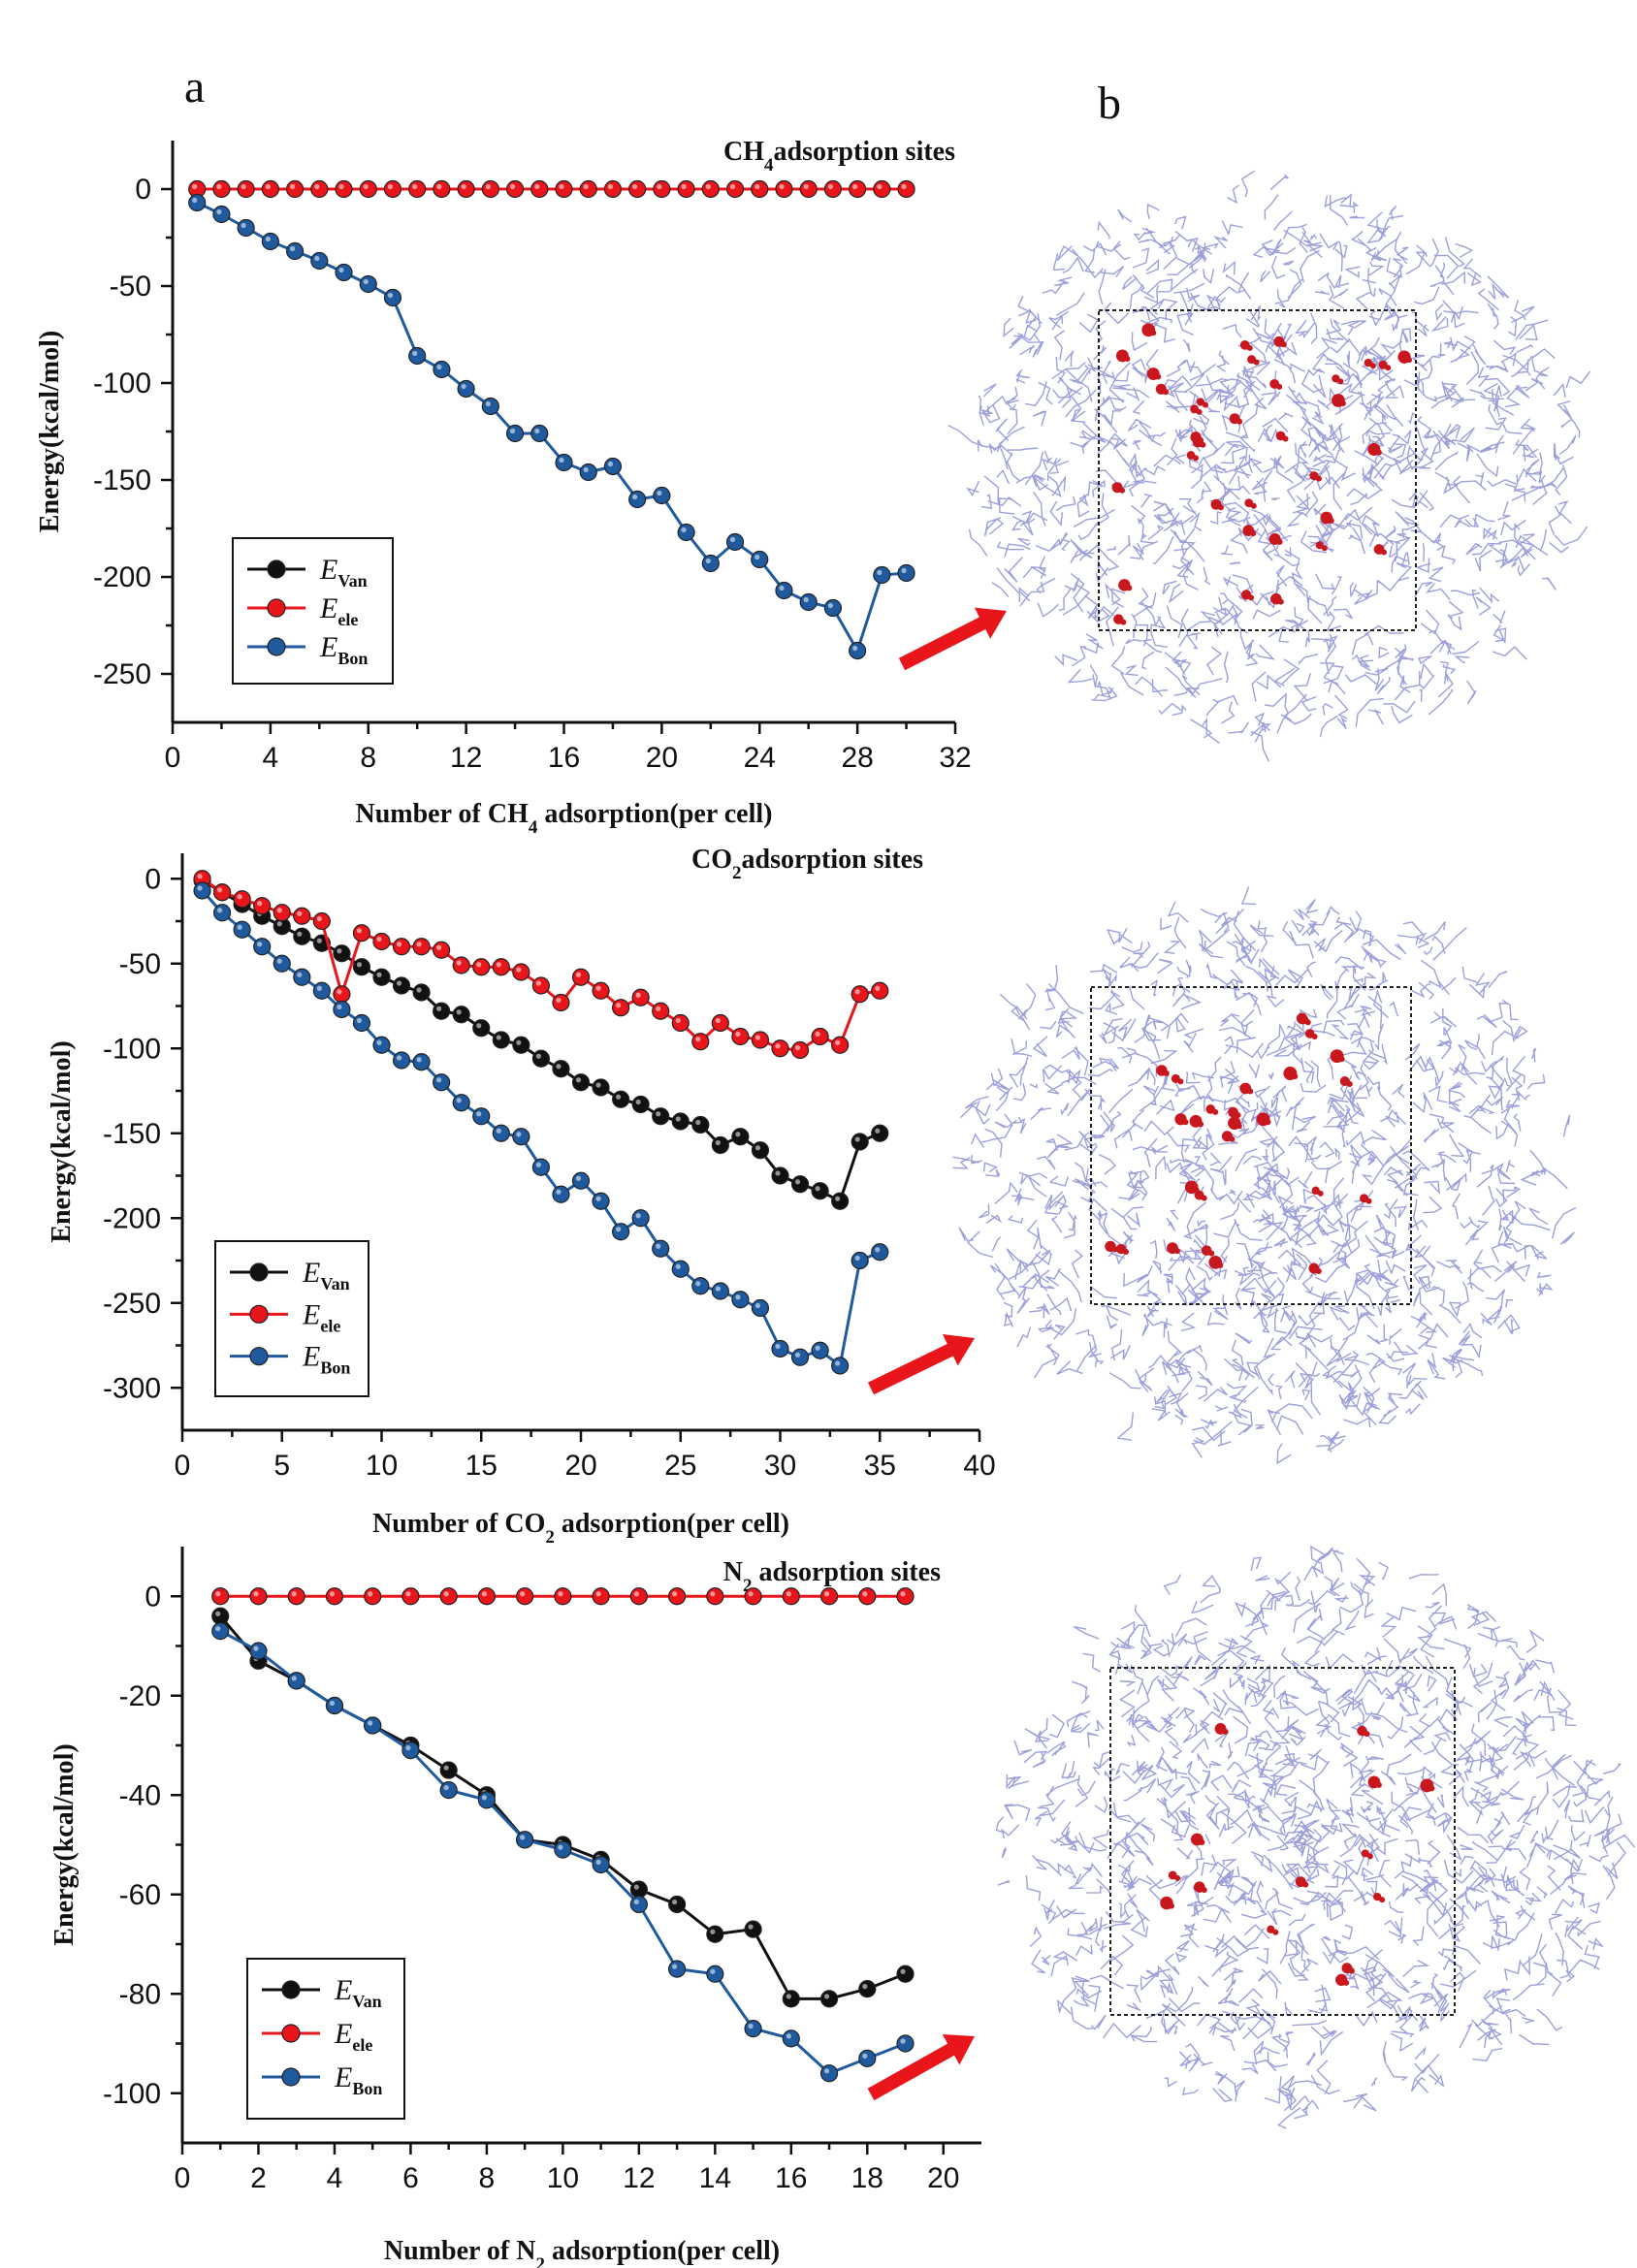 This screenshot has height=2268, width=1637. I want to click on legend-label: EBon, so click(326, 1359).